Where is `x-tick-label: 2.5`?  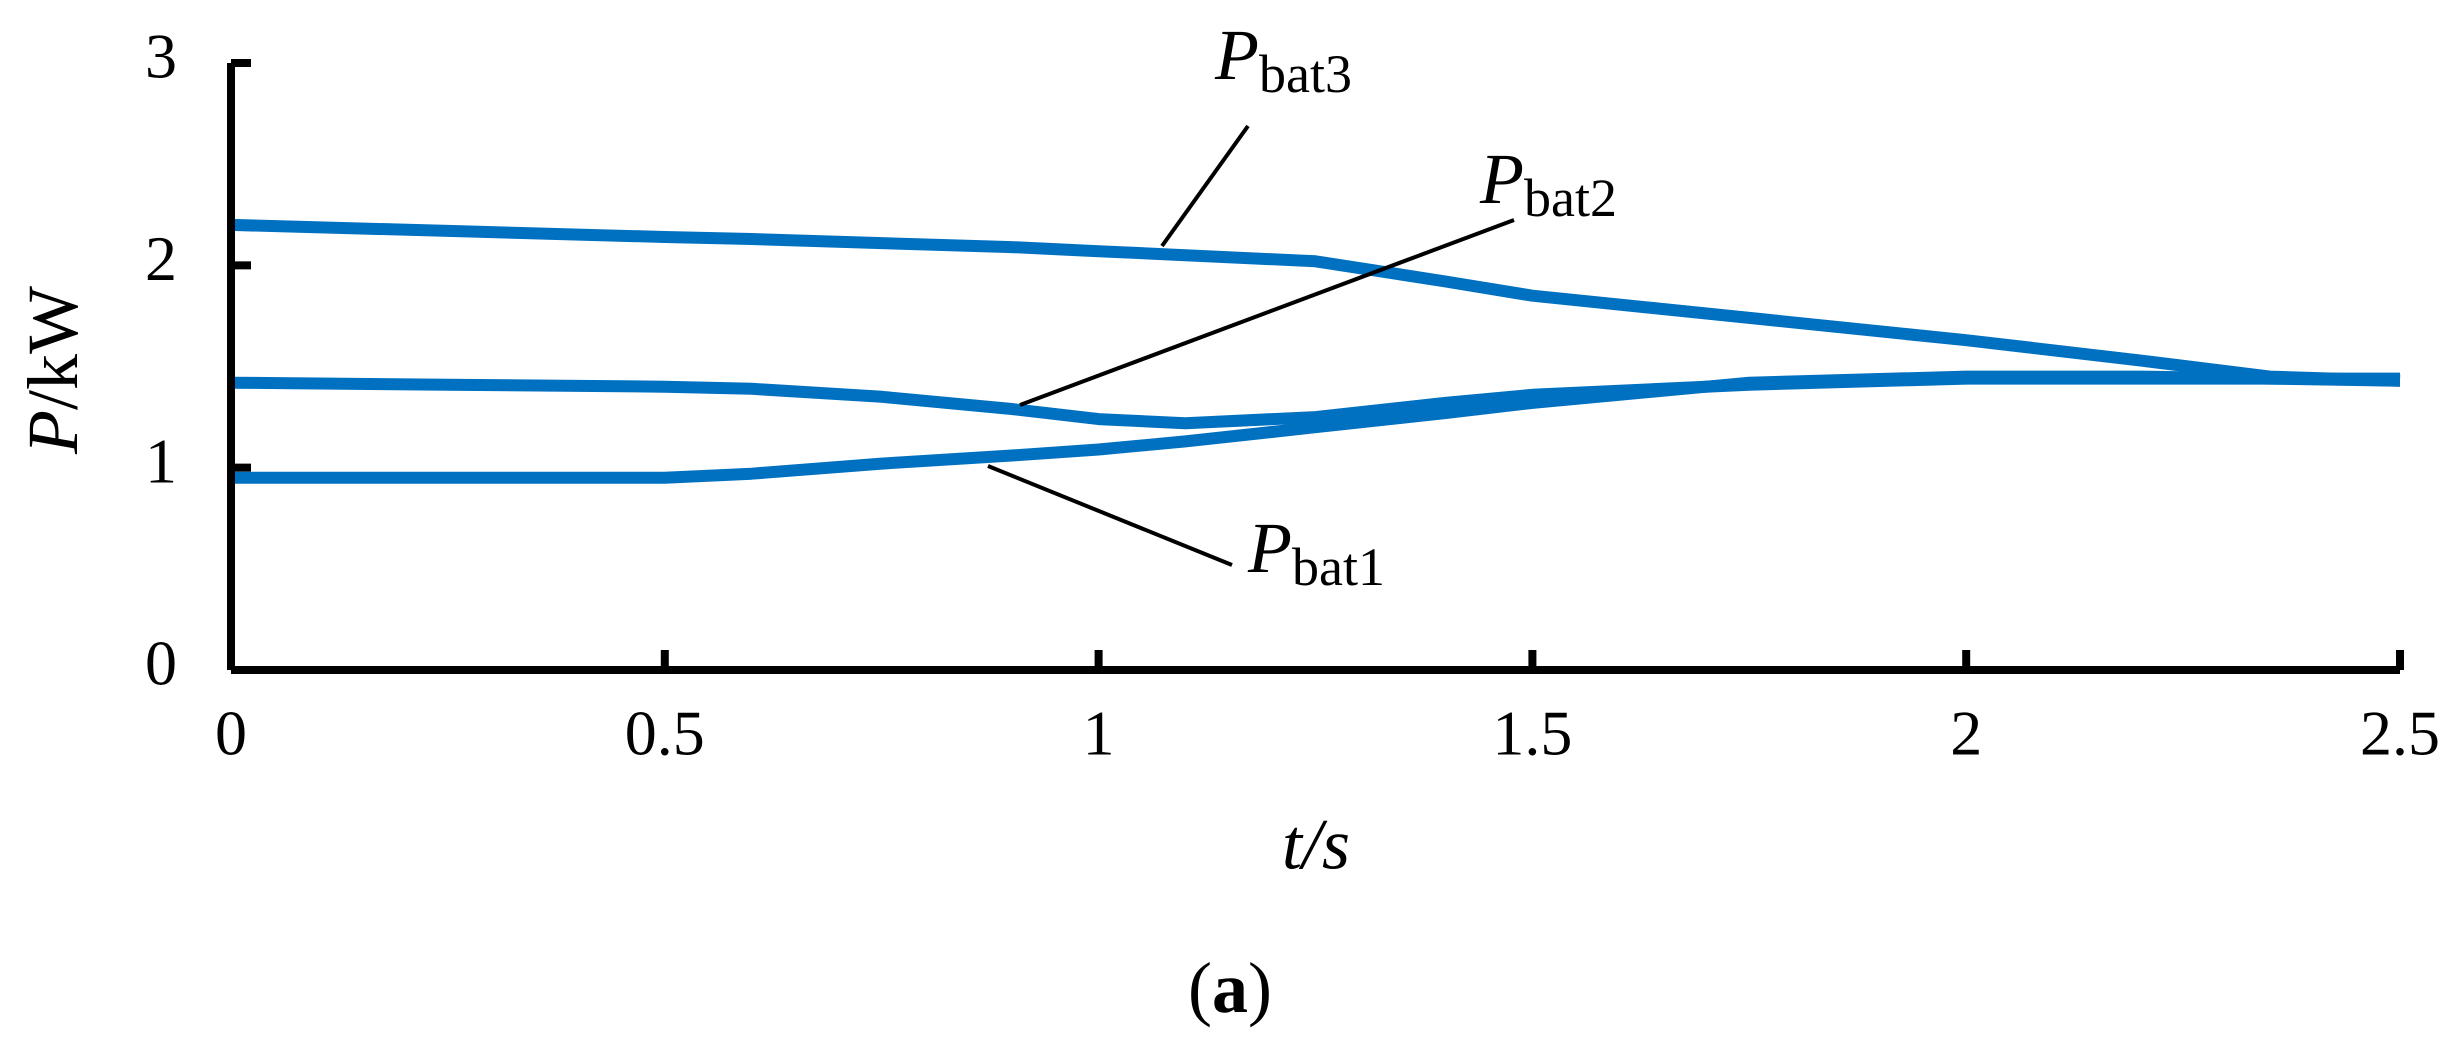 x-tick-label: 2.5 is located at coordinates (2400, 733).